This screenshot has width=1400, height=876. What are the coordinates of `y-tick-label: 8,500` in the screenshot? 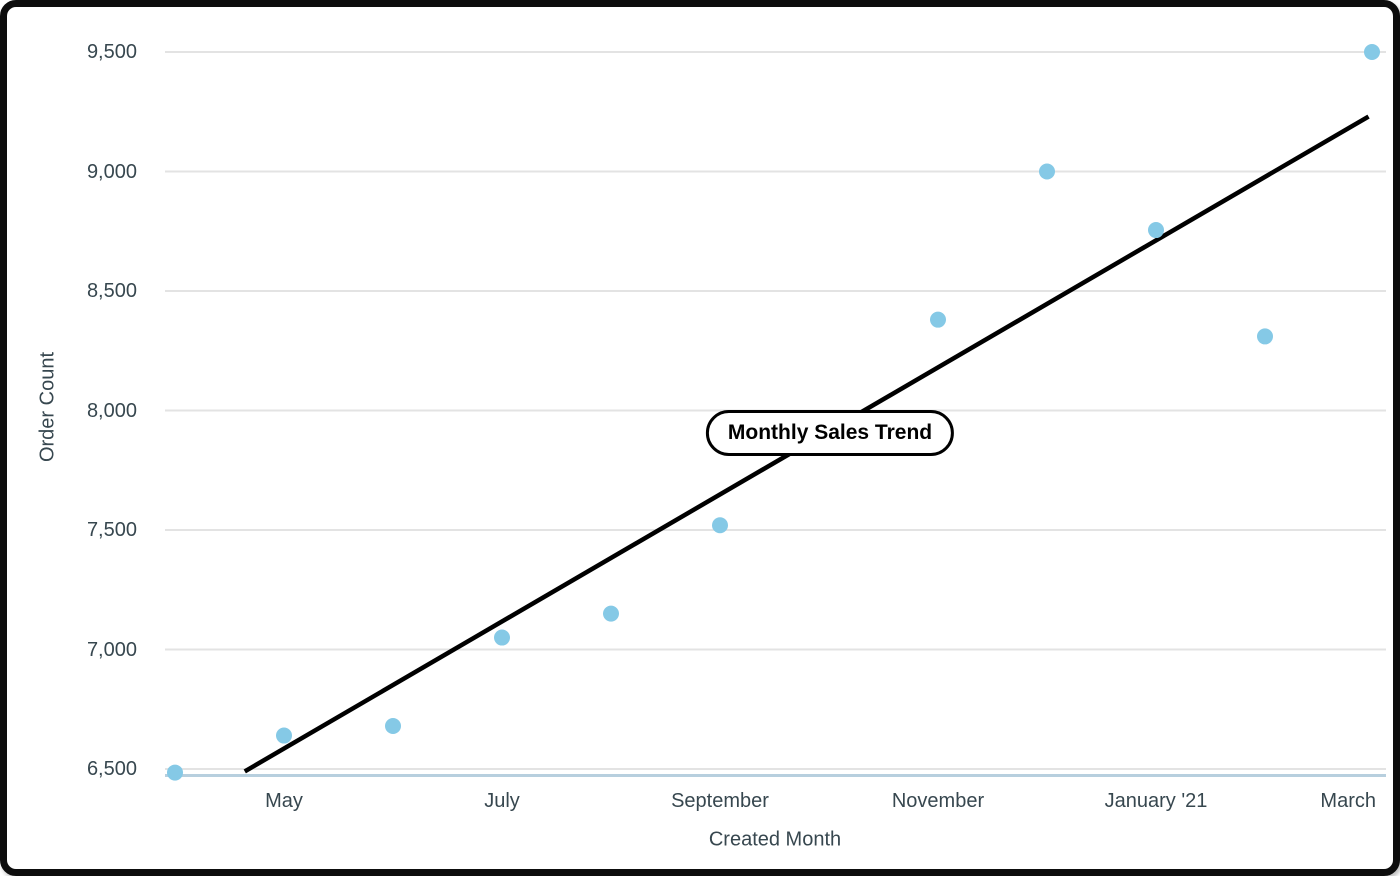 It's located at (111, 291).